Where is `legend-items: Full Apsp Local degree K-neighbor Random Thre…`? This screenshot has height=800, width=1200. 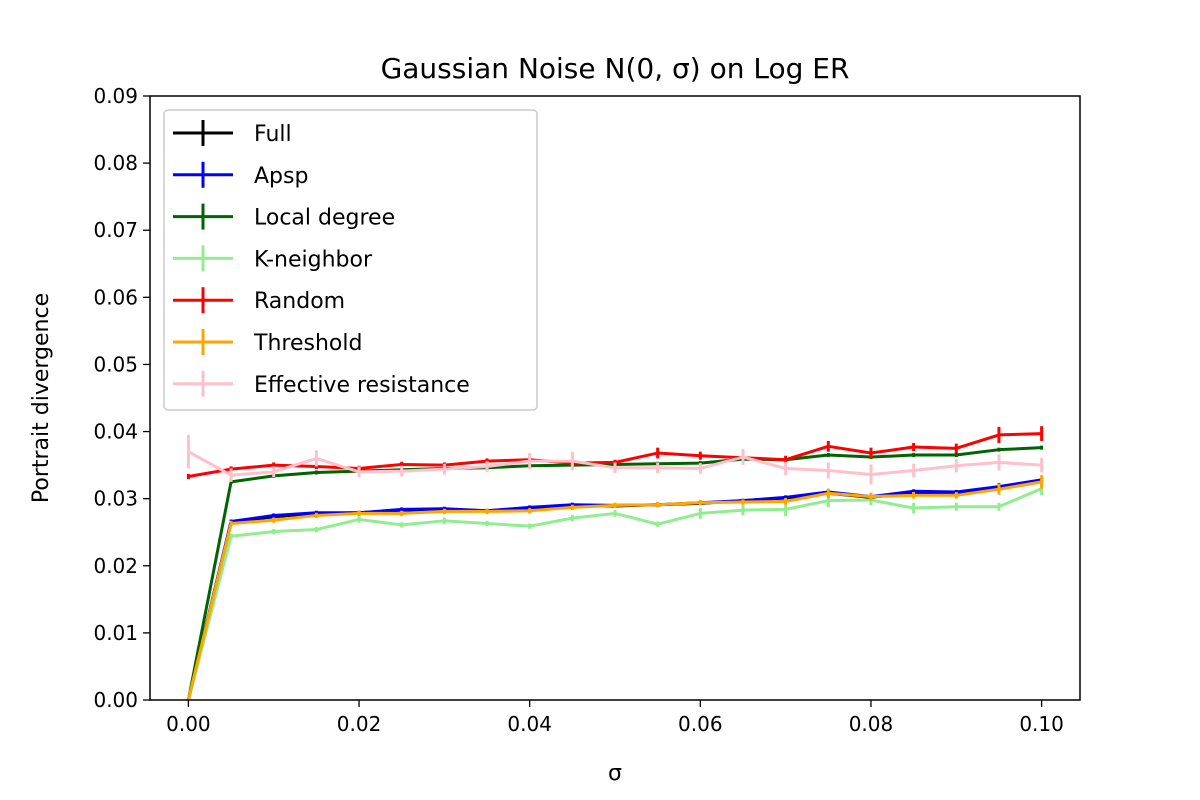 legend-items: Full Apsp Local degree K-neighbor Random Thre… is located at coordinates (321, 259).